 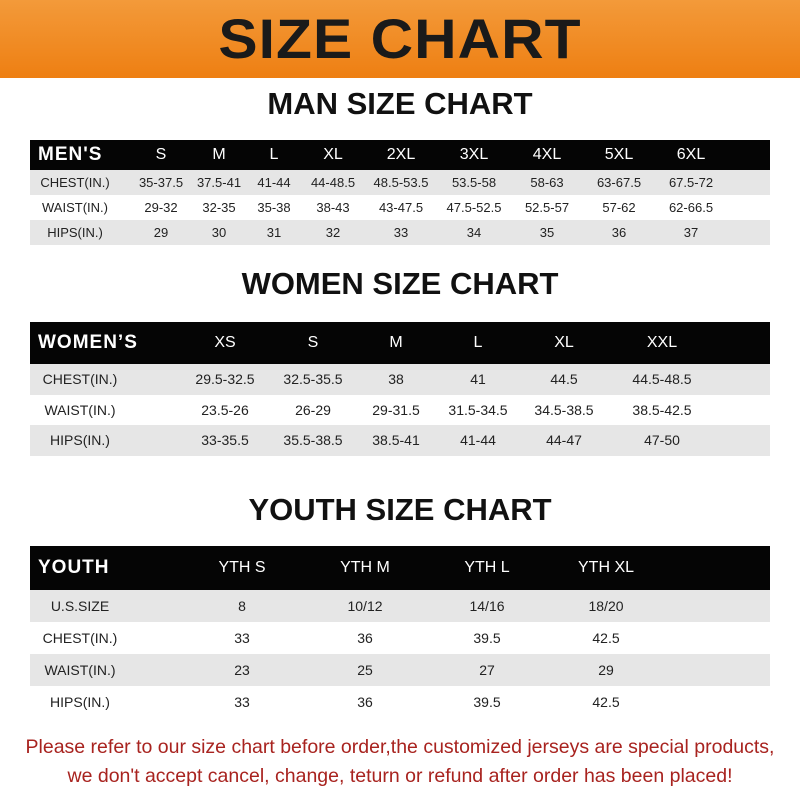 What do you see at coordinates (396, 379) in the screenshot?
I see `table-cell: 38` at bounding box center [396, 379].